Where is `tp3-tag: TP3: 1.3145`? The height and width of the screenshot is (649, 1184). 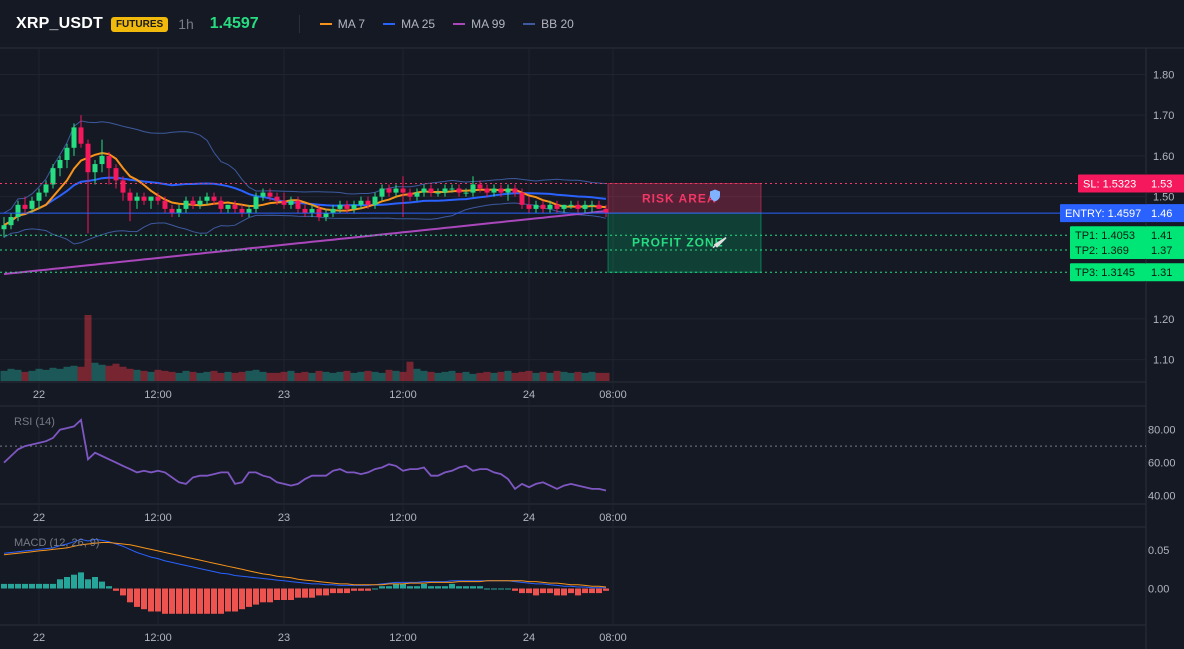 tp3-tag: TP3: 1.3145 is located at coordinates (1108, 272).